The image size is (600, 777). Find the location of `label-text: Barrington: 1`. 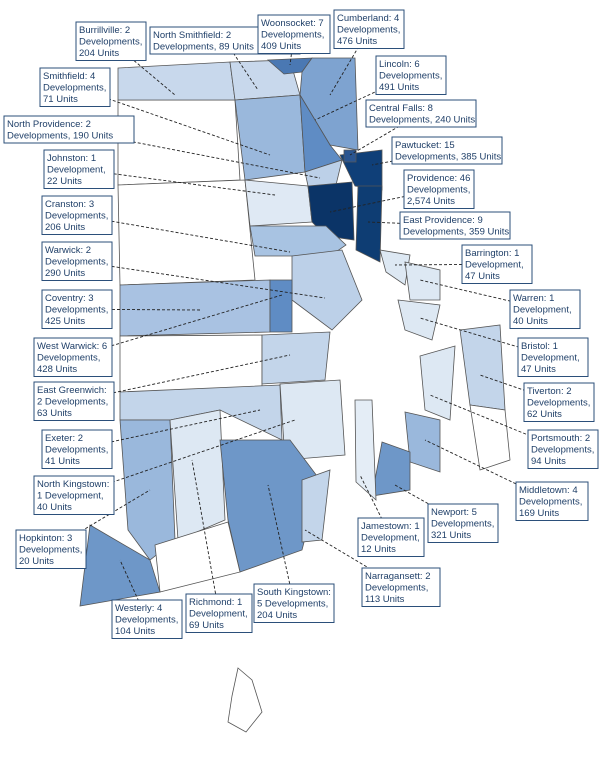

label-text: Barrington: 1 is located at coordinates (492, 253).